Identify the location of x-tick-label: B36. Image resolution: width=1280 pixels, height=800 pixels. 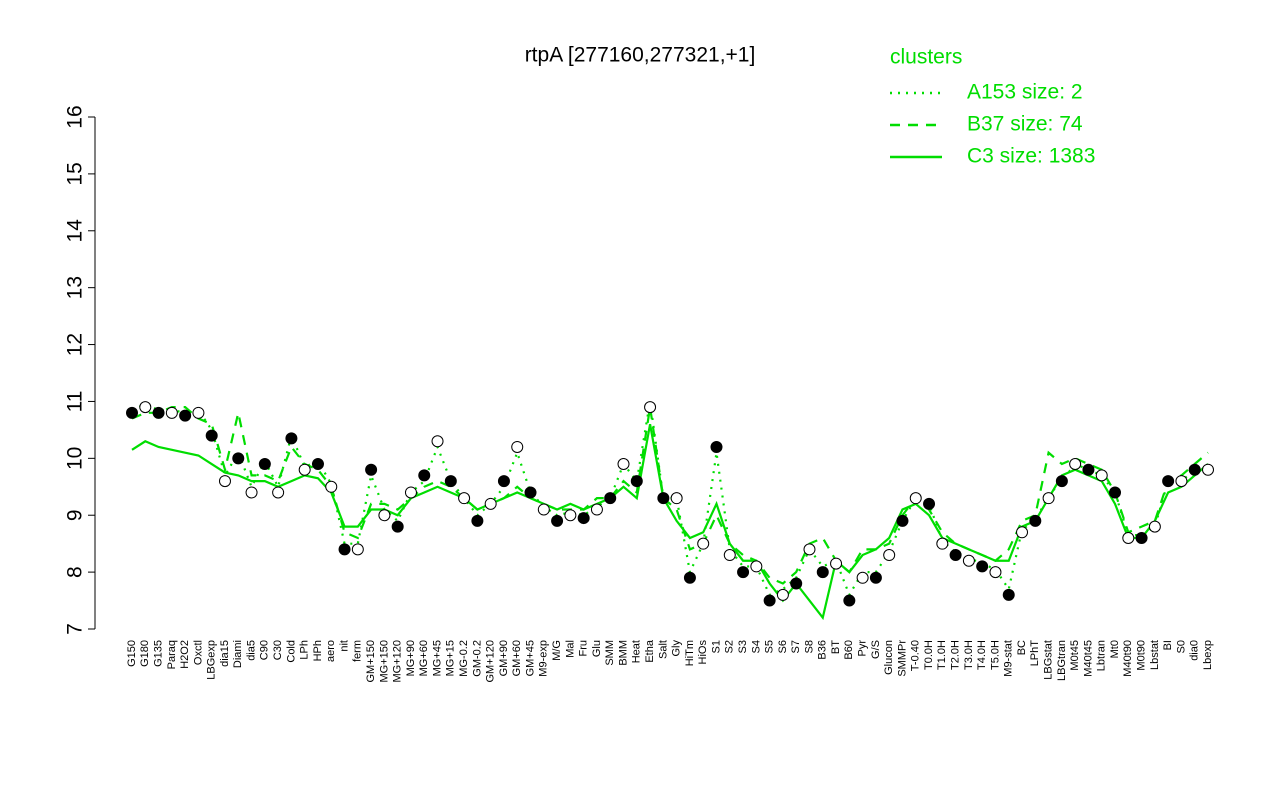
(823, 650).